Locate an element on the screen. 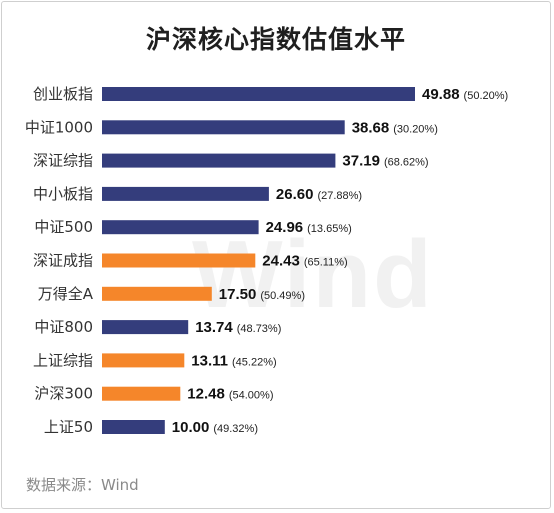 The image size is (554, 513). percentile-label: (27.88%) is located at coordinates (339, 196).